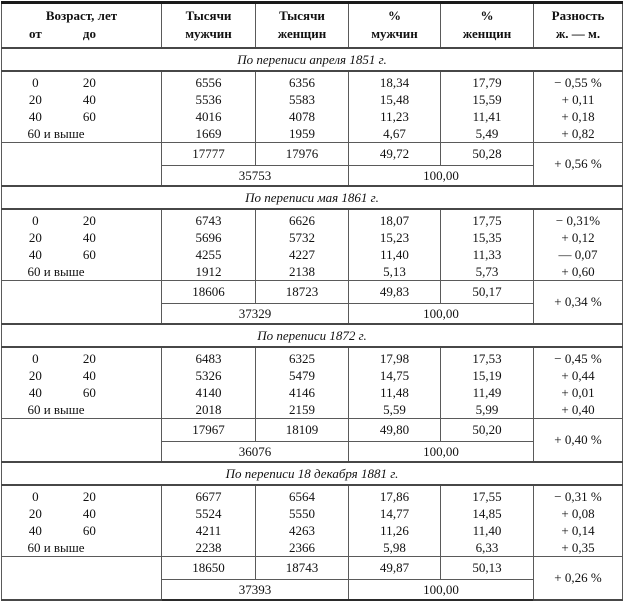 This screenshot has width=623, height=602. What do you see at coordinates (487, 375) in the screenshot?
I see `women-pct-cell: 15,19` at bounding box center [487, 375].